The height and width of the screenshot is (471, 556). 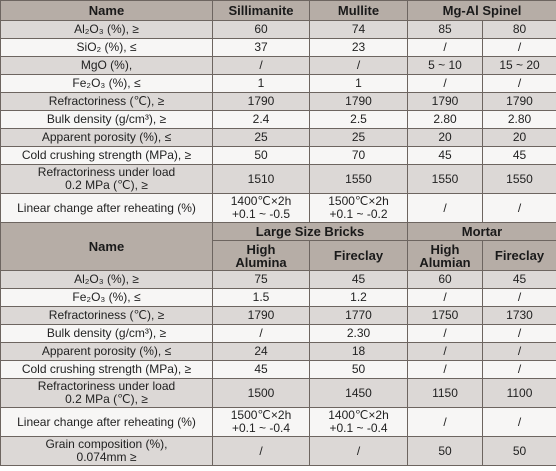 What do you see at coordinates (261, 179) in the screenshot?
I see `cell: 1510` at bounding box center [261, 179].